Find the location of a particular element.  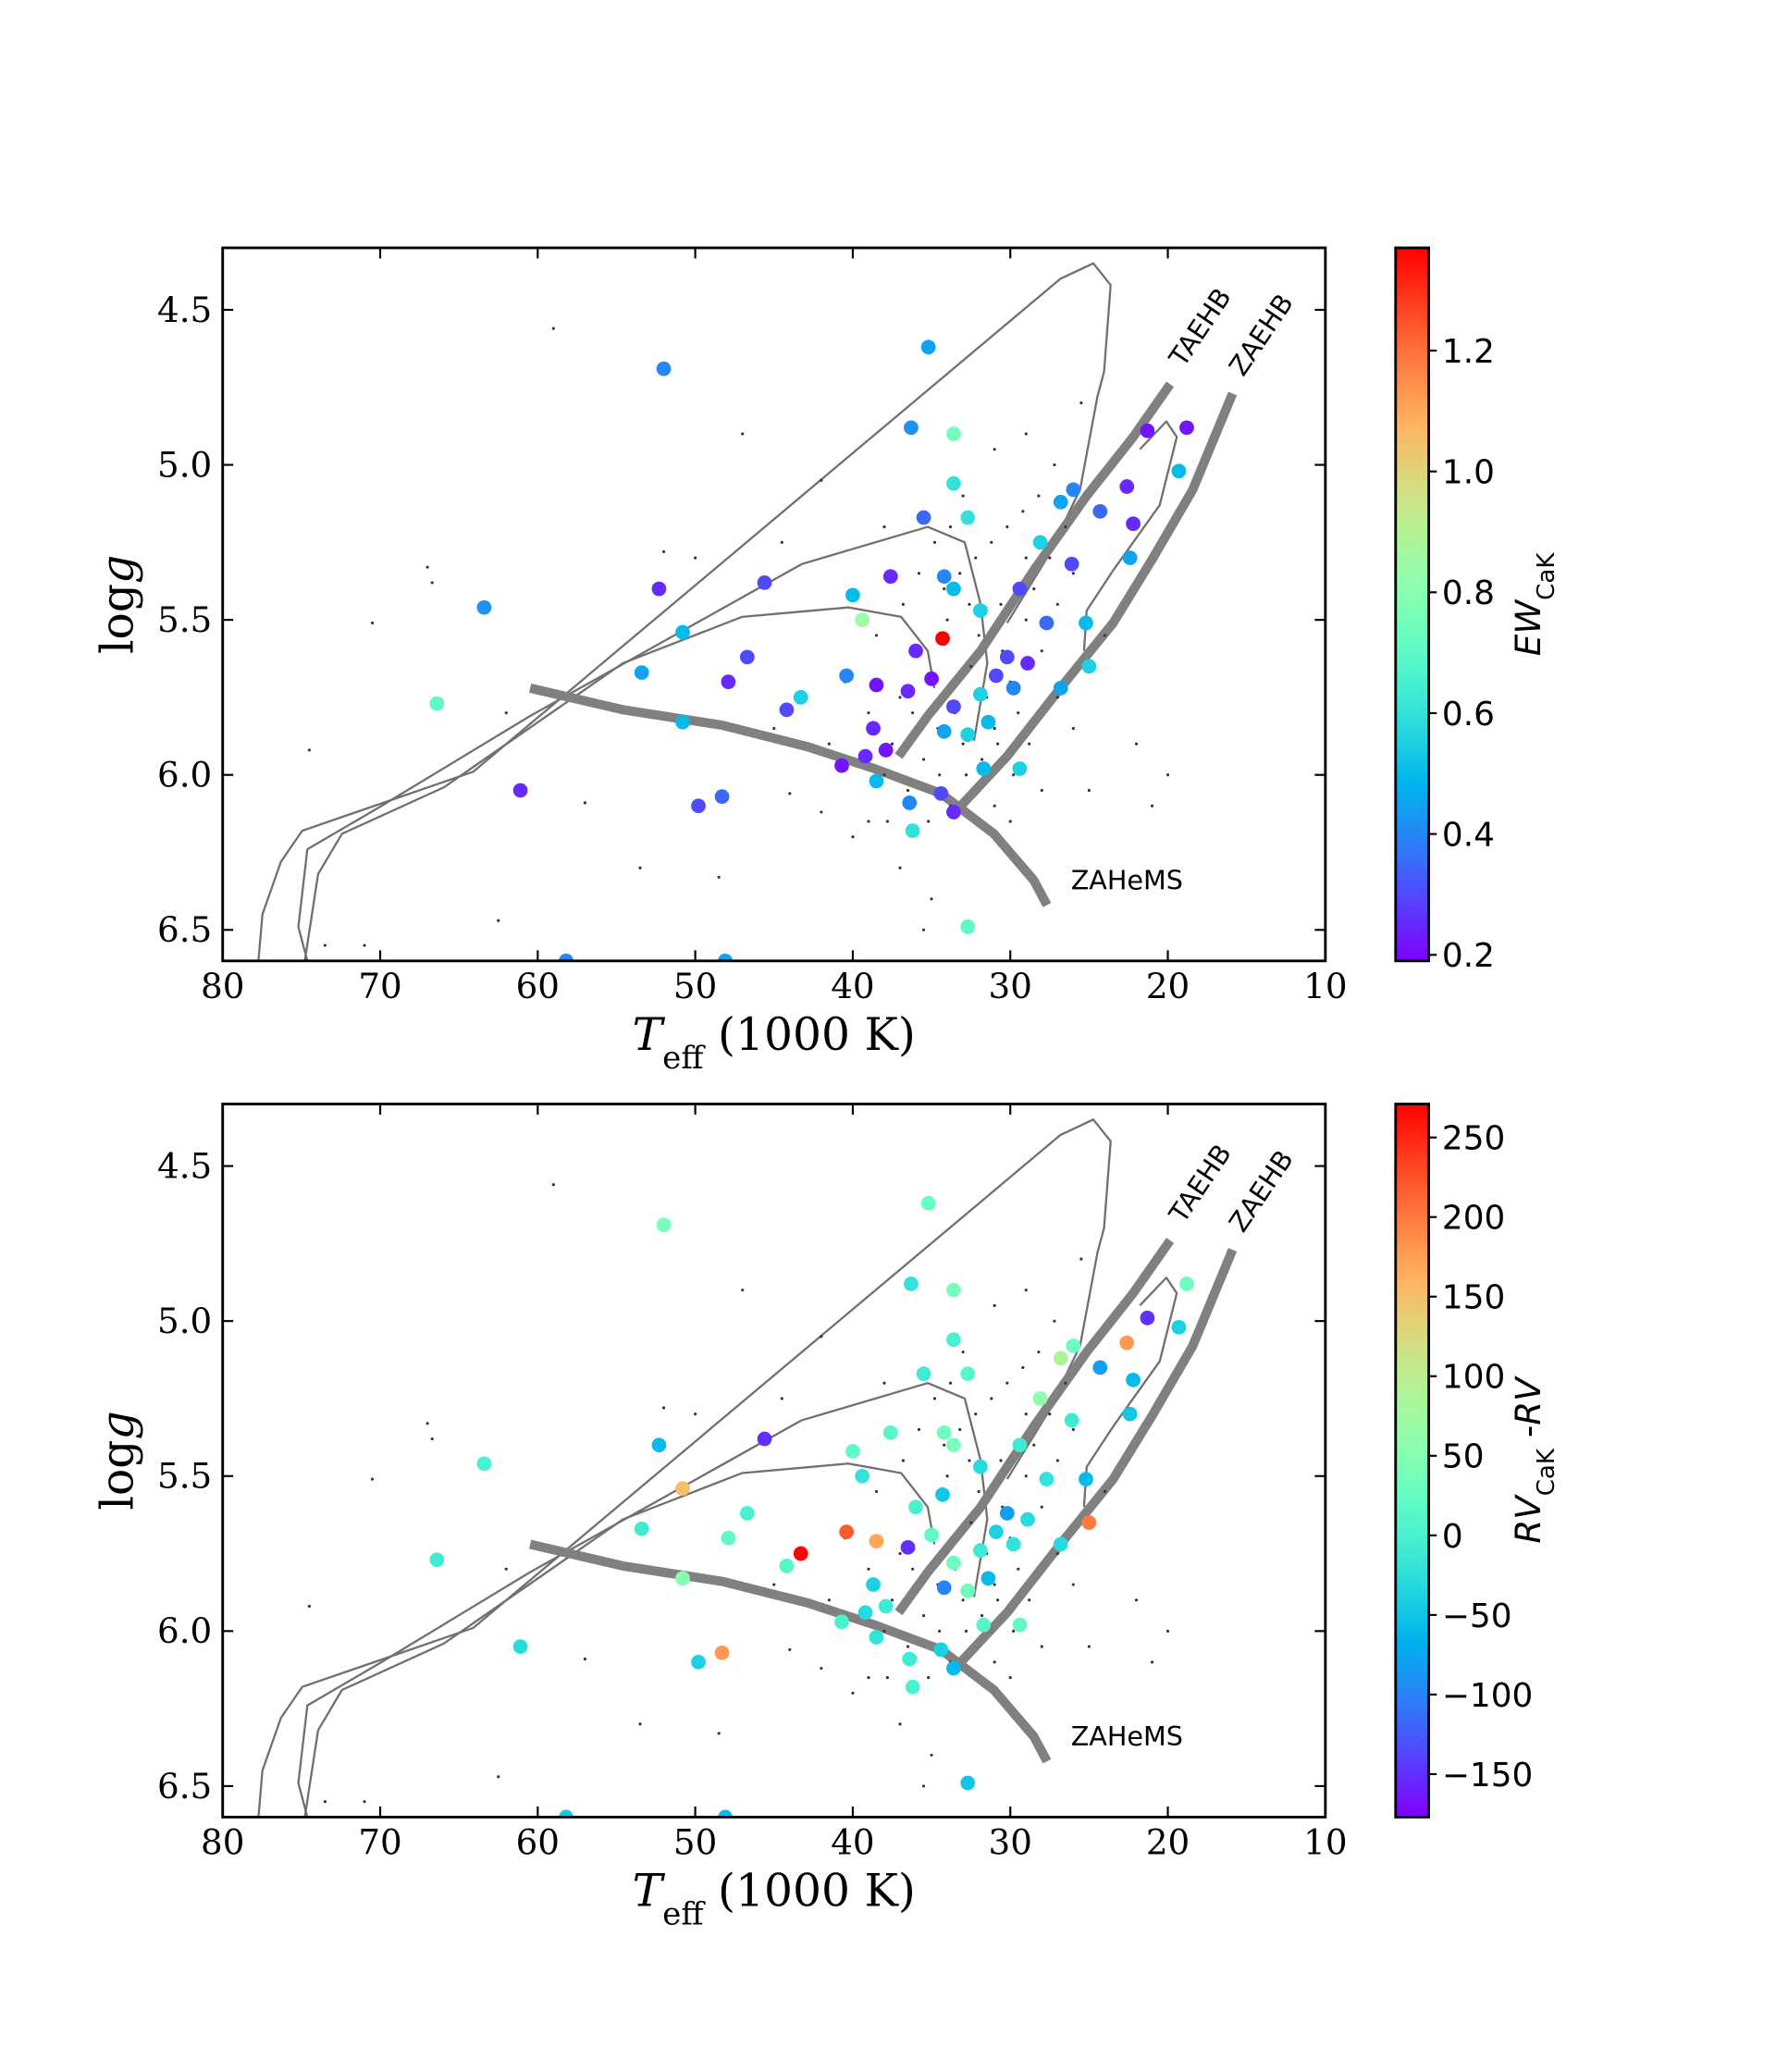

colorbar-tick-label: 250 is located at coordinates (1474, 1139).